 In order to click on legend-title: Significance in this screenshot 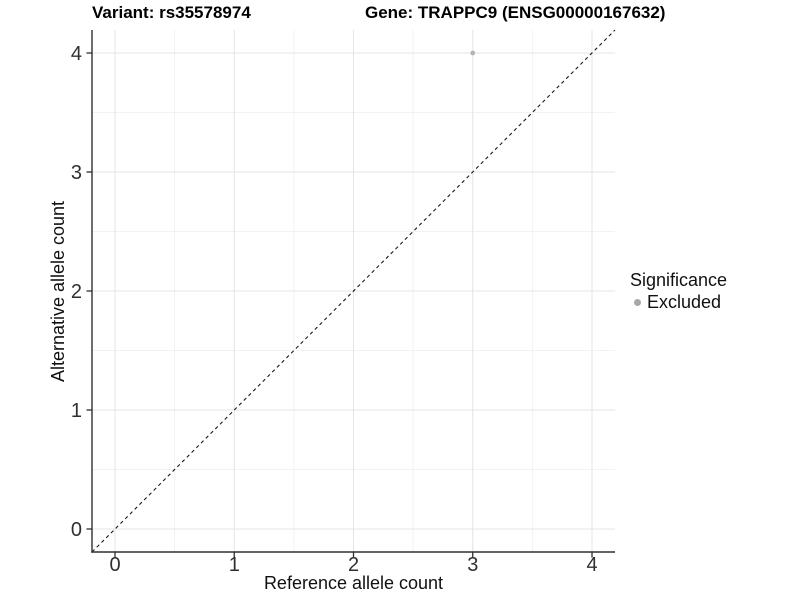, I will do `click(679, 280)`.